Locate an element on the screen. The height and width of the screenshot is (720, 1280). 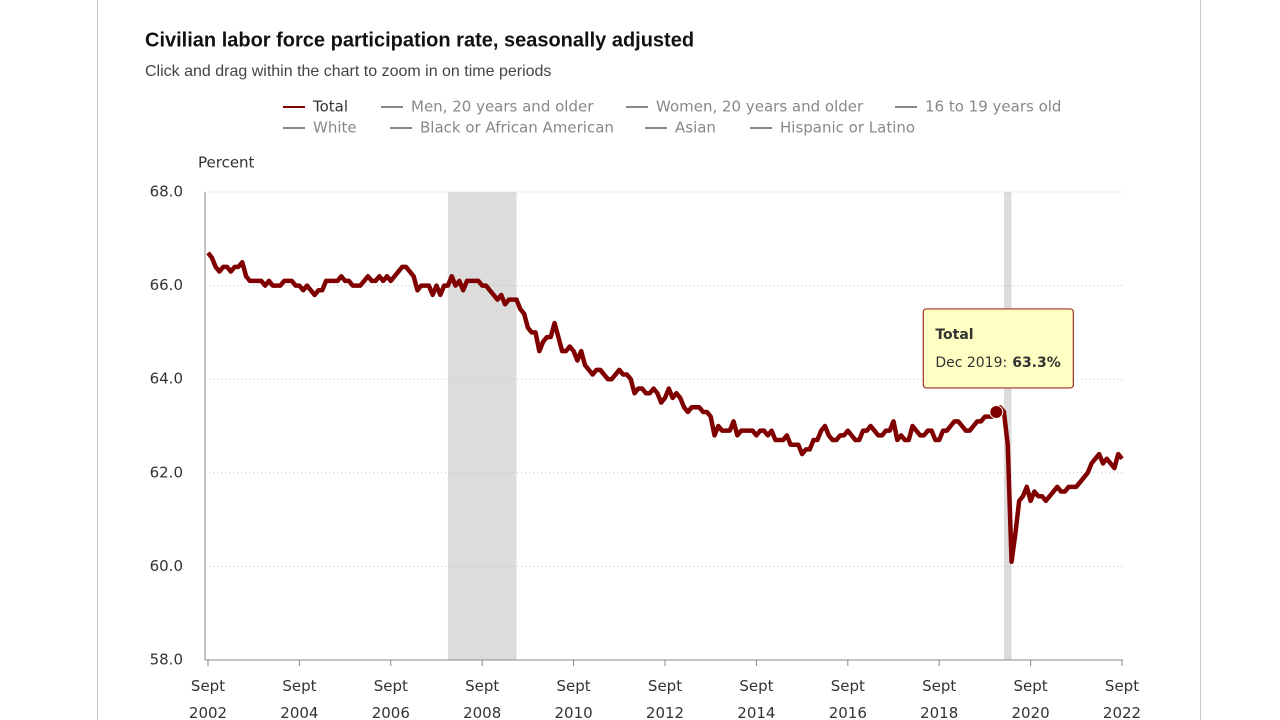
tooltip-box is located at coordinates (998, 348).